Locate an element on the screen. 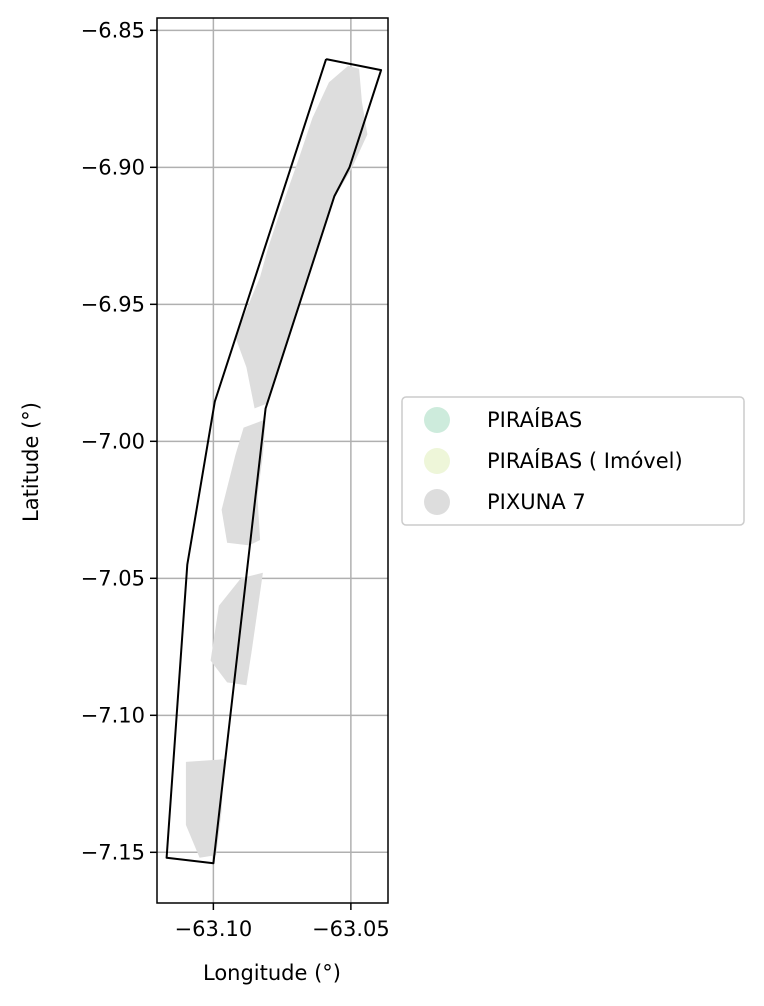 This screenshot has width=764, height=1006. legend-box is located at coordinates (573, 461).